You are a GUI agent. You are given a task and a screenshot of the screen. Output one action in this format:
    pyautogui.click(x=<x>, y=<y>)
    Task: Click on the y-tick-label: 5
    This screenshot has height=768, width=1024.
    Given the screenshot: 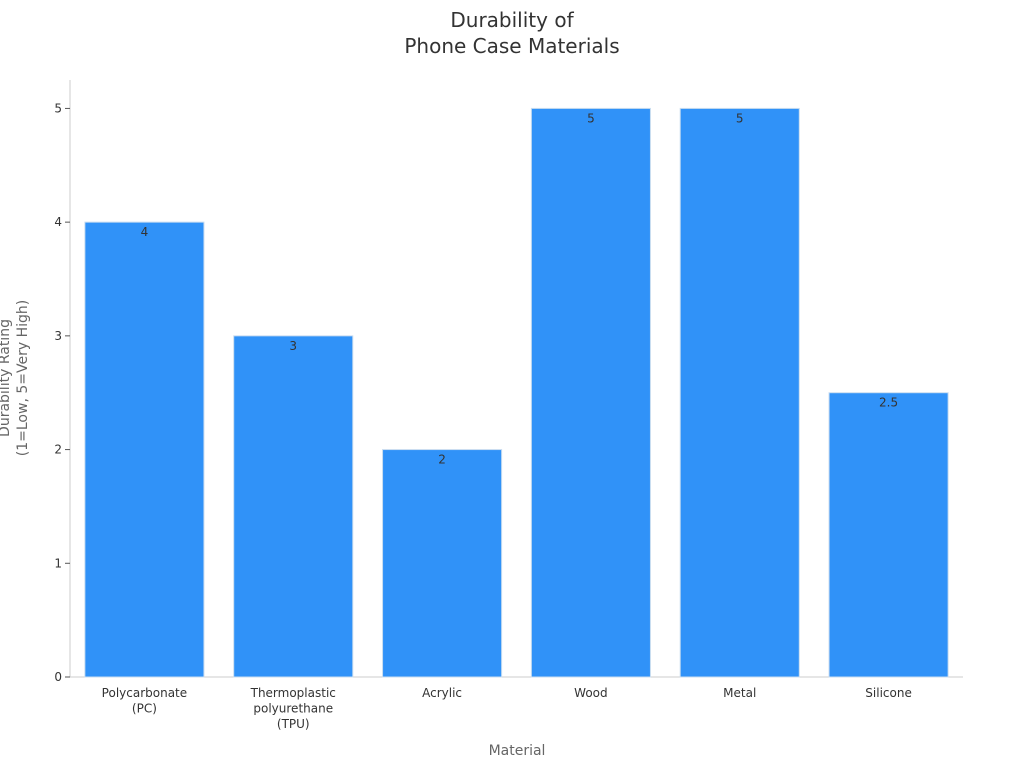 What is the action you would take?
    pyautogui.click(x=58, y=108)
    